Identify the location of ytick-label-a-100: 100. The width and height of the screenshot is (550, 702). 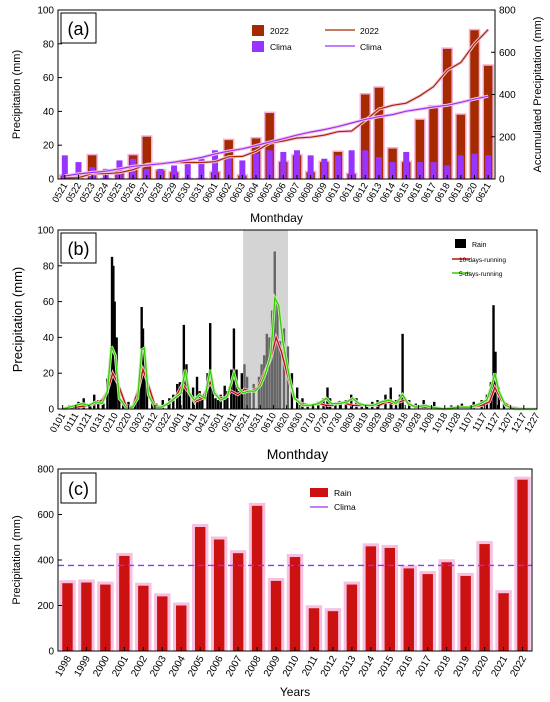
(45, 11).